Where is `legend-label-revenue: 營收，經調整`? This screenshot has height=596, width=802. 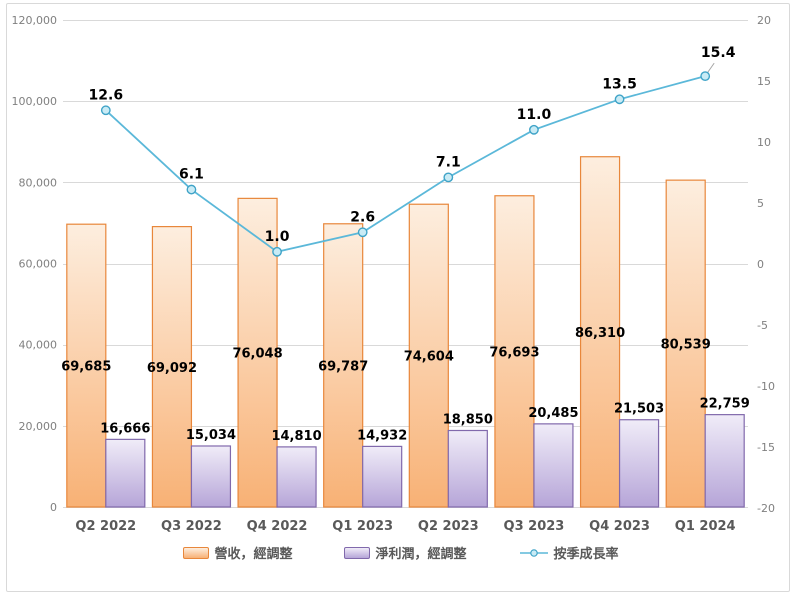 legend-label-revenue: 營收，經調整 is located at coordinates (253, 554).